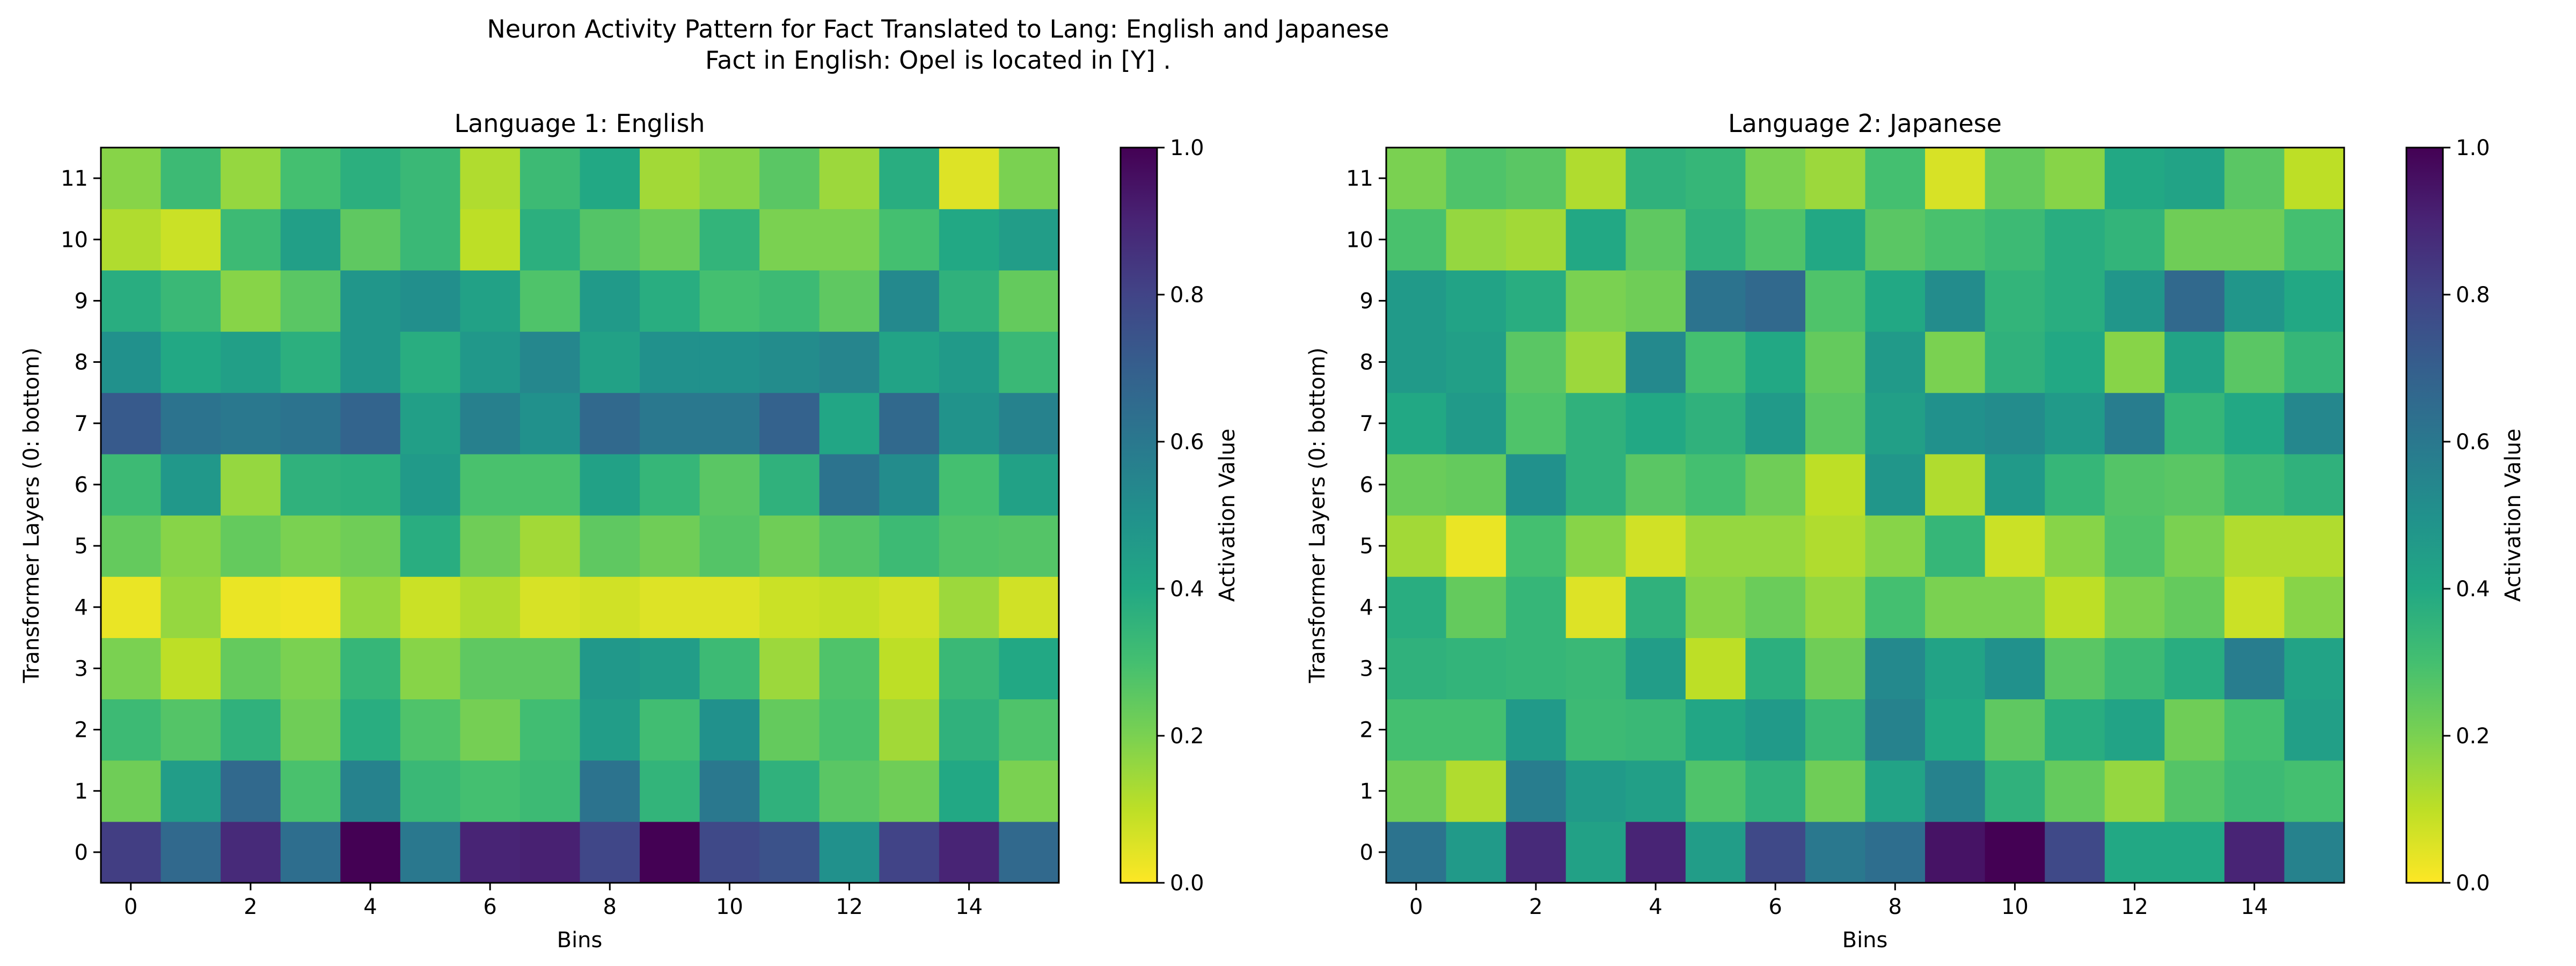 Image resolution: width=2576 pixels, height=966 pixels. Describe the element at coordinates (1366, 668) in the screenshot. I see `japanese-y-tick-label: 3` at that location.